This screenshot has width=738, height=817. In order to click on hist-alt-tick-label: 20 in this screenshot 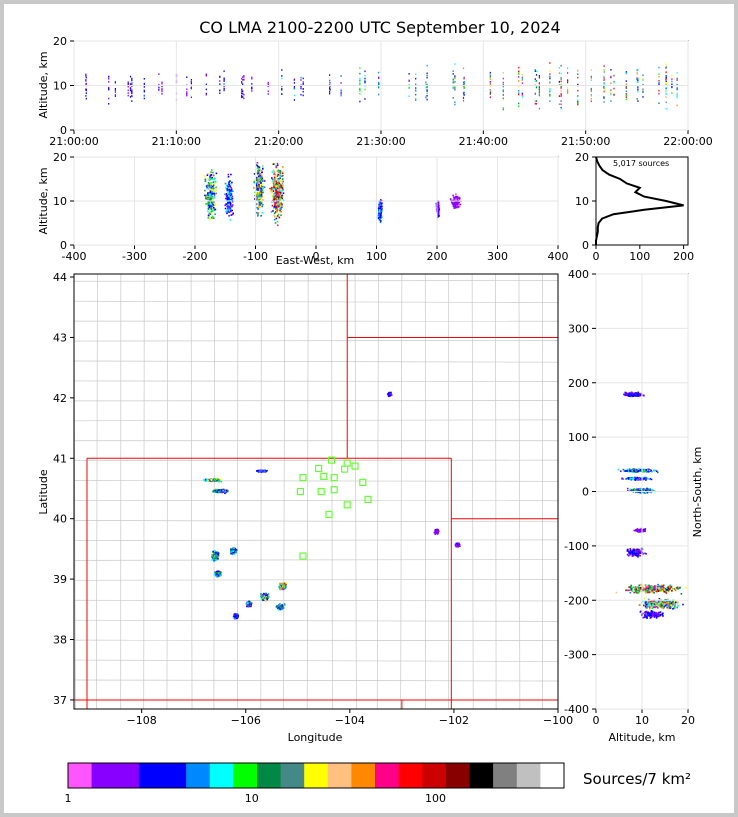, I will do `click(582, 157)`.